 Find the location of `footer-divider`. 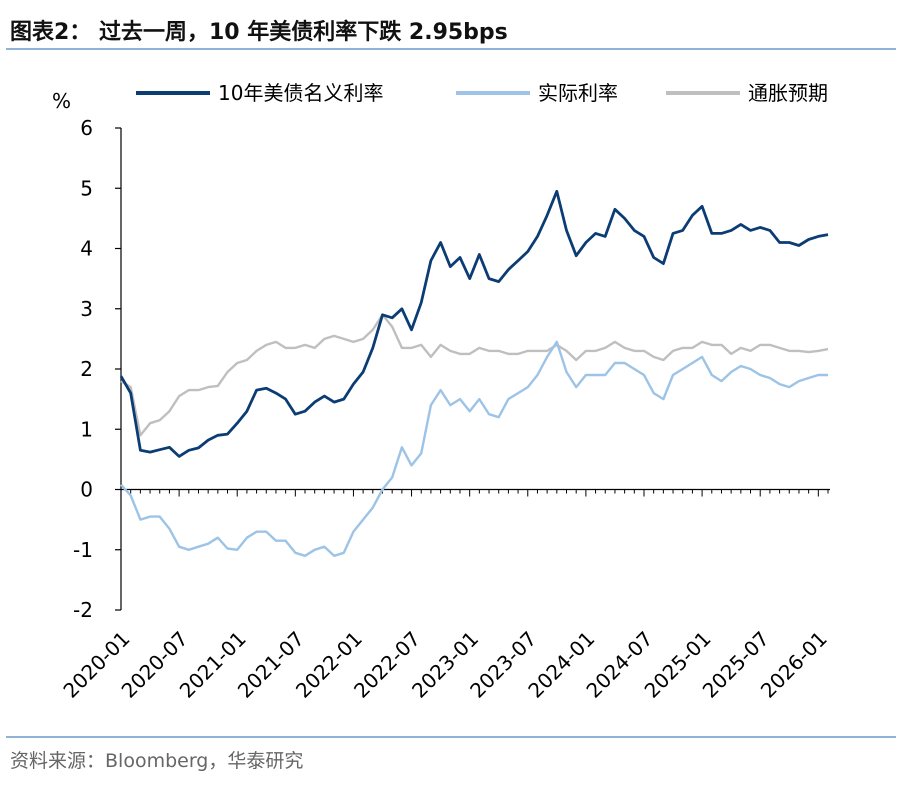

footer-divider is located at coordinates (451, 737).